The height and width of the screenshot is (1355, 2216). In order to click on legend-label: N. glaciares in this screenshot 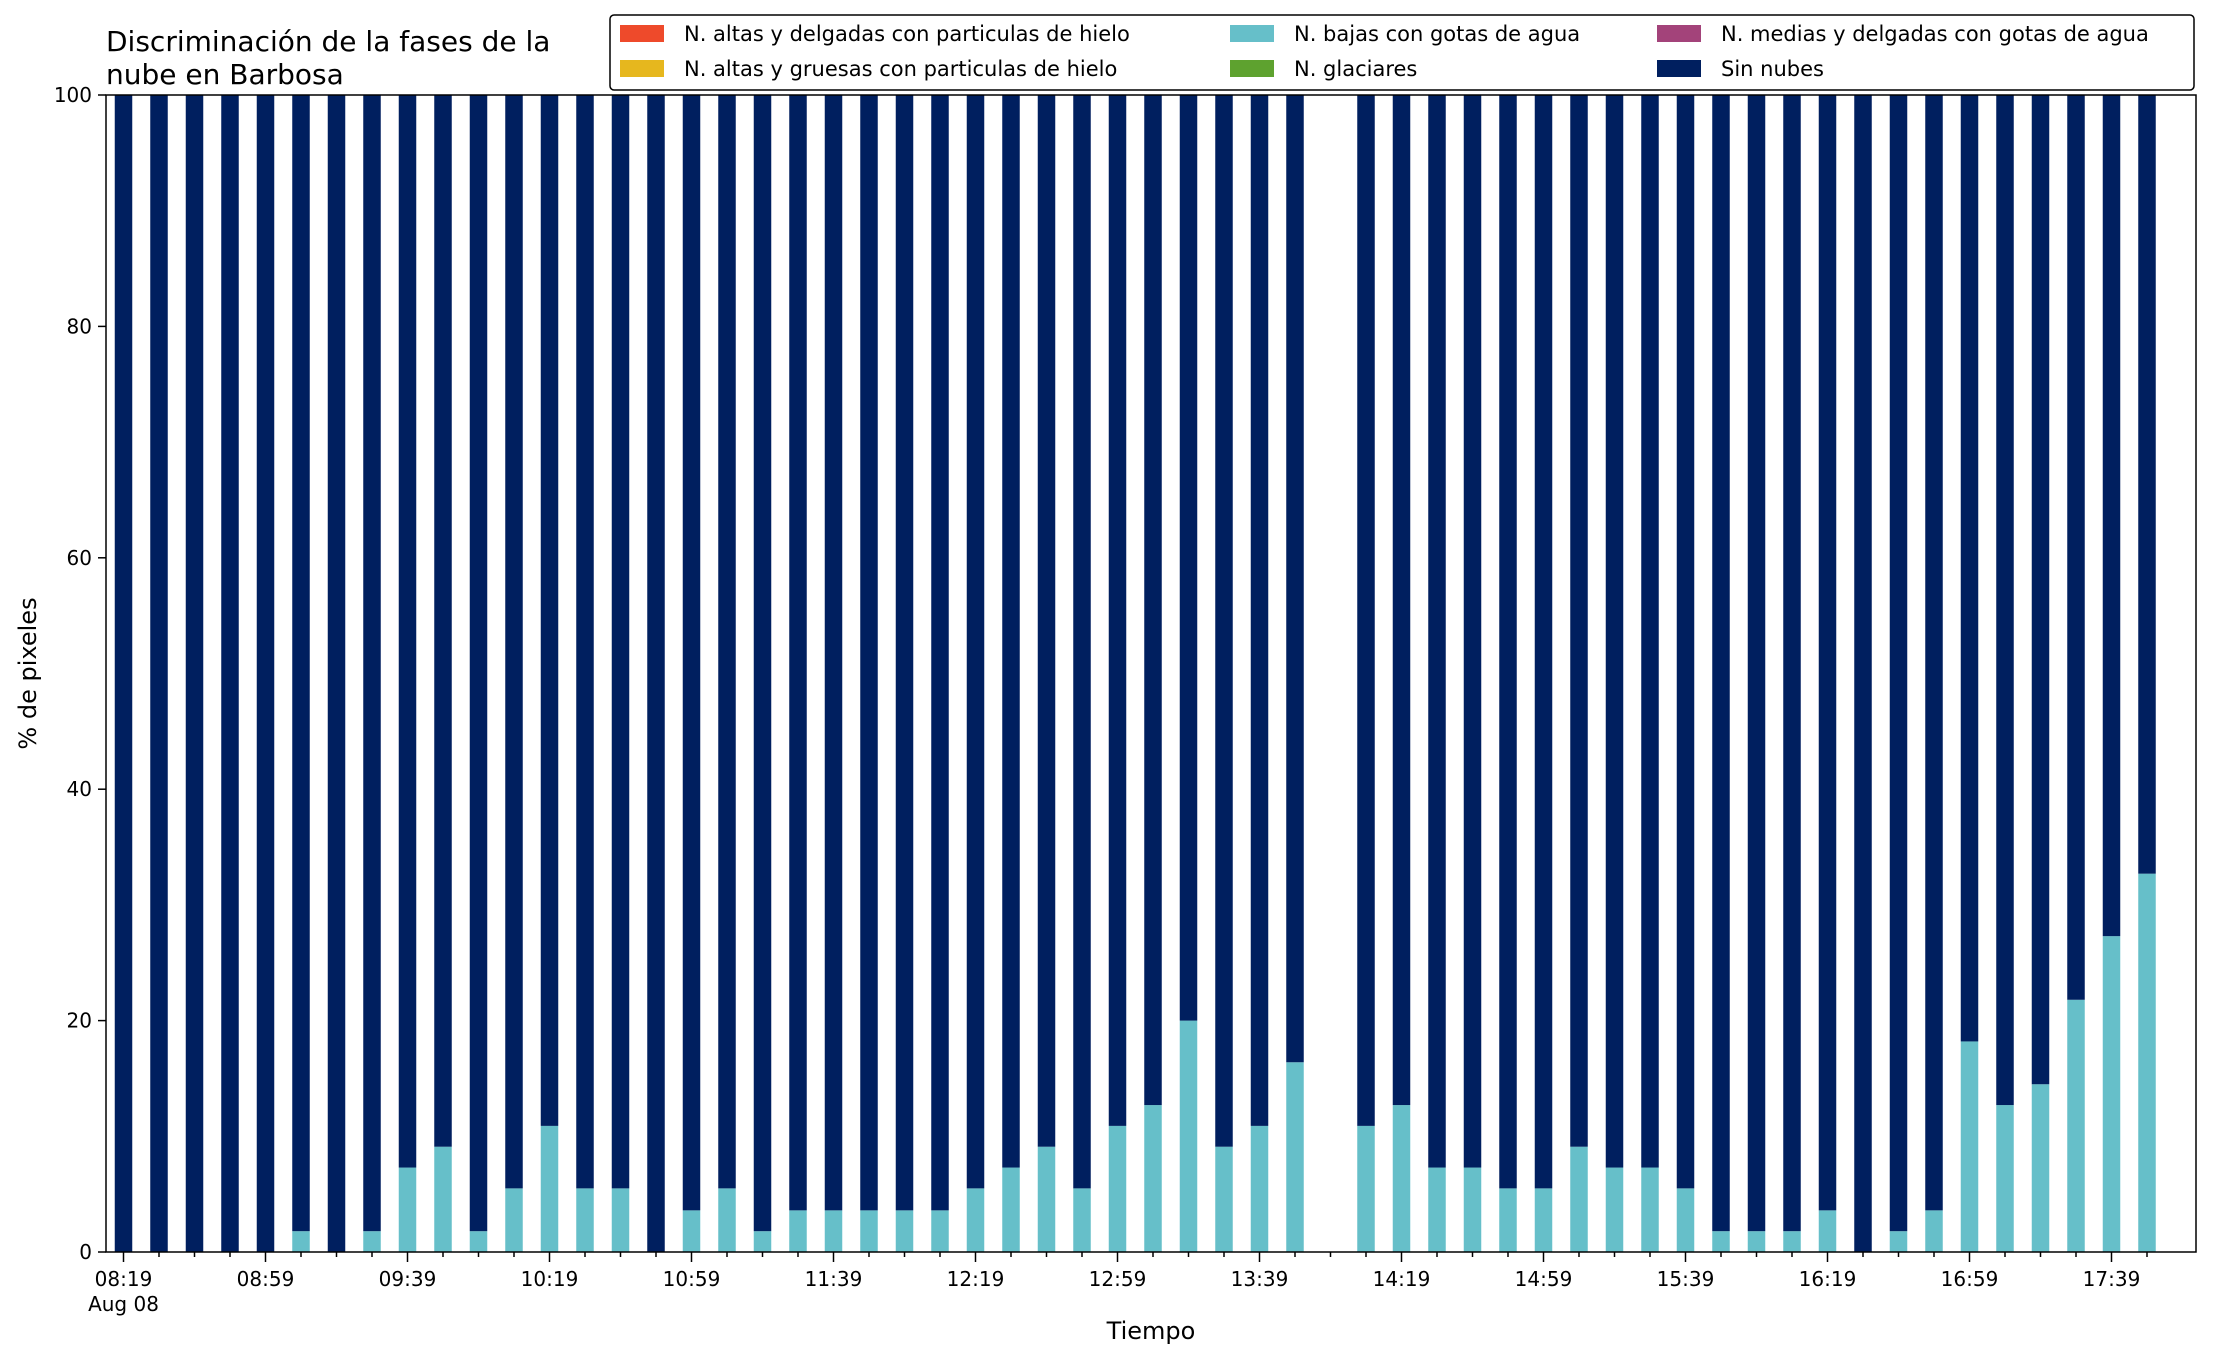, I will do `click(1355, 69)`.